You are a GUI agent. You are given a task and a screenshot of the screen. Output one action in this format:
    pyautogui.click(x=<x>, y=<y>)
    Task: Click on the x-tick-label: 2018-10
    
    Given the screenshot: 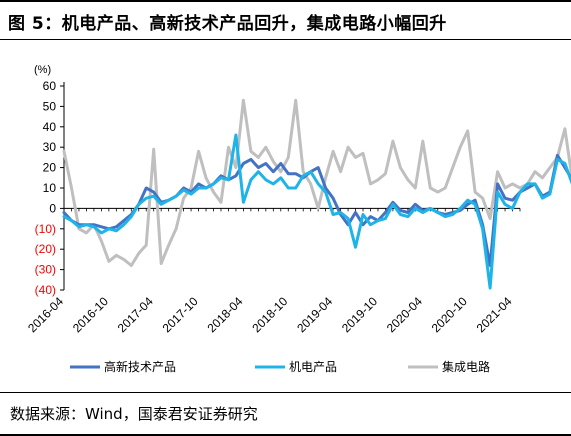 What is the action you would take?
    pyautogui.click(x=269, y=314)
    